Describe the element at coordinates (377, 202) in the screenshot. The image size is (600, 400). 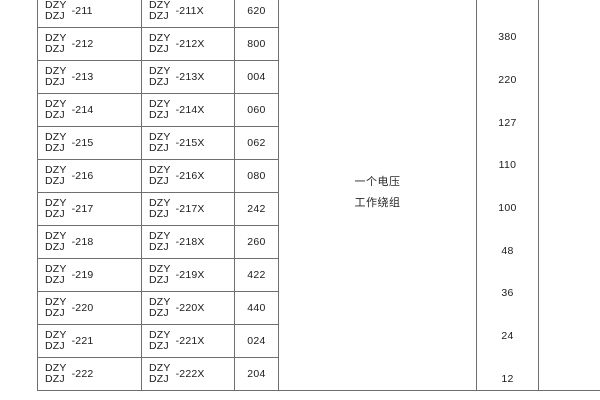
I see `winding-description-line2: 工作绕组` at that location.